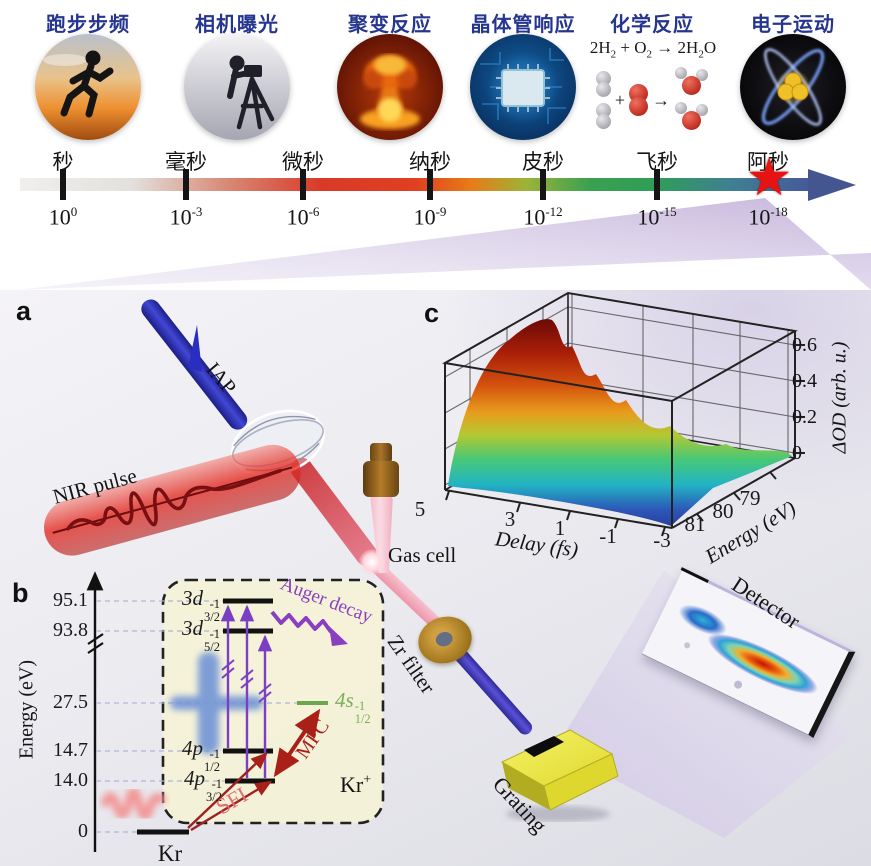 The height and width of the screenshot is (866, 871). Describe the element at coordinates (297, 743) in the screenshot. I see `mpc-arrow` at that location.